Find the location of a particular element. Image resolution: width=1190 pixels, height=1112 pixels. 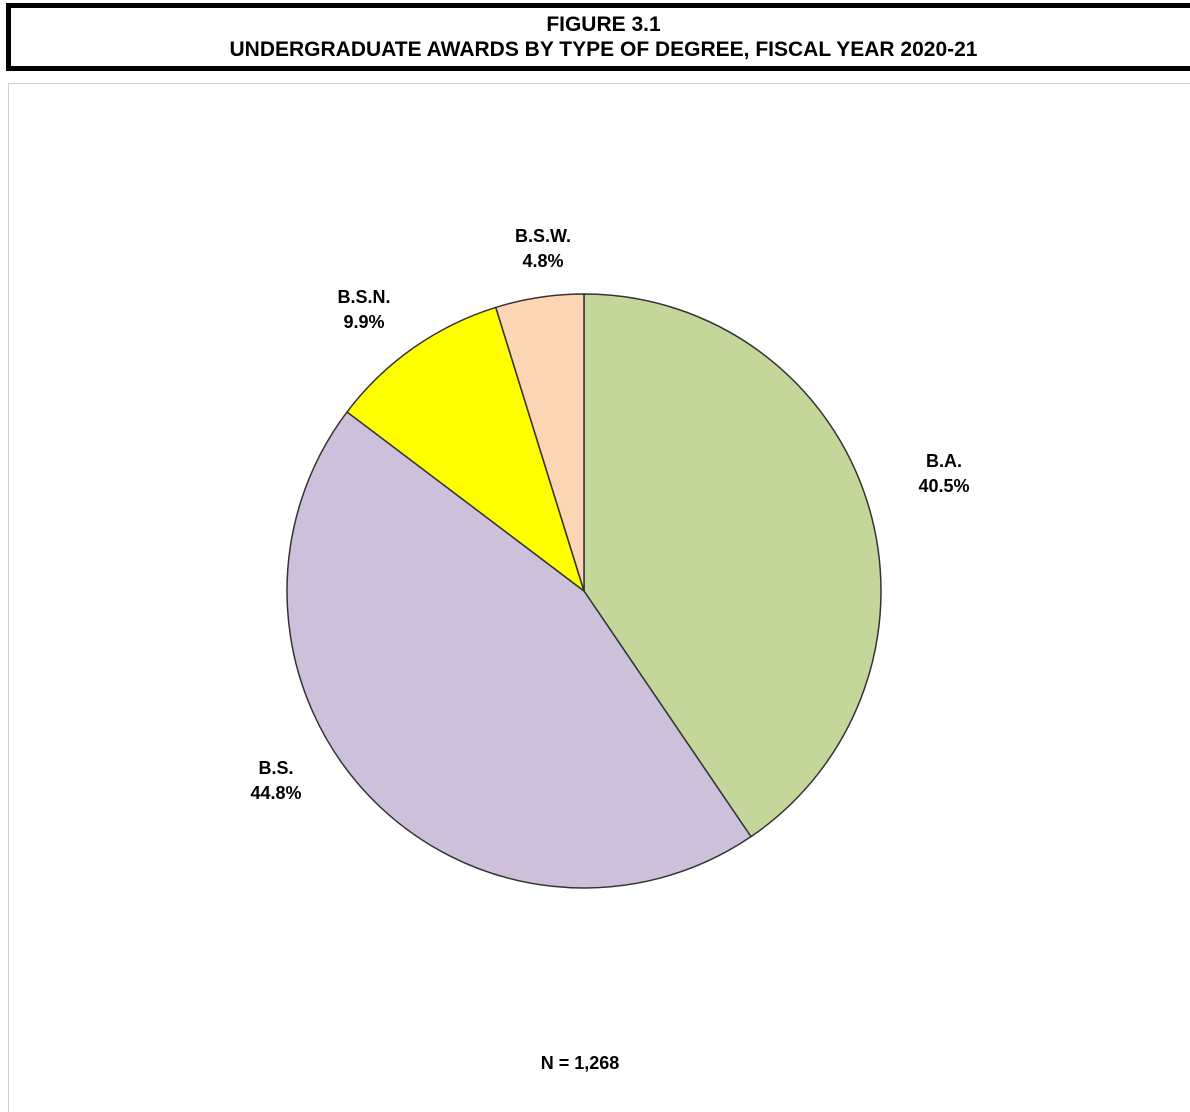

slice-label-b-s-n: B.S.N. is located at coordinates (363, 297).